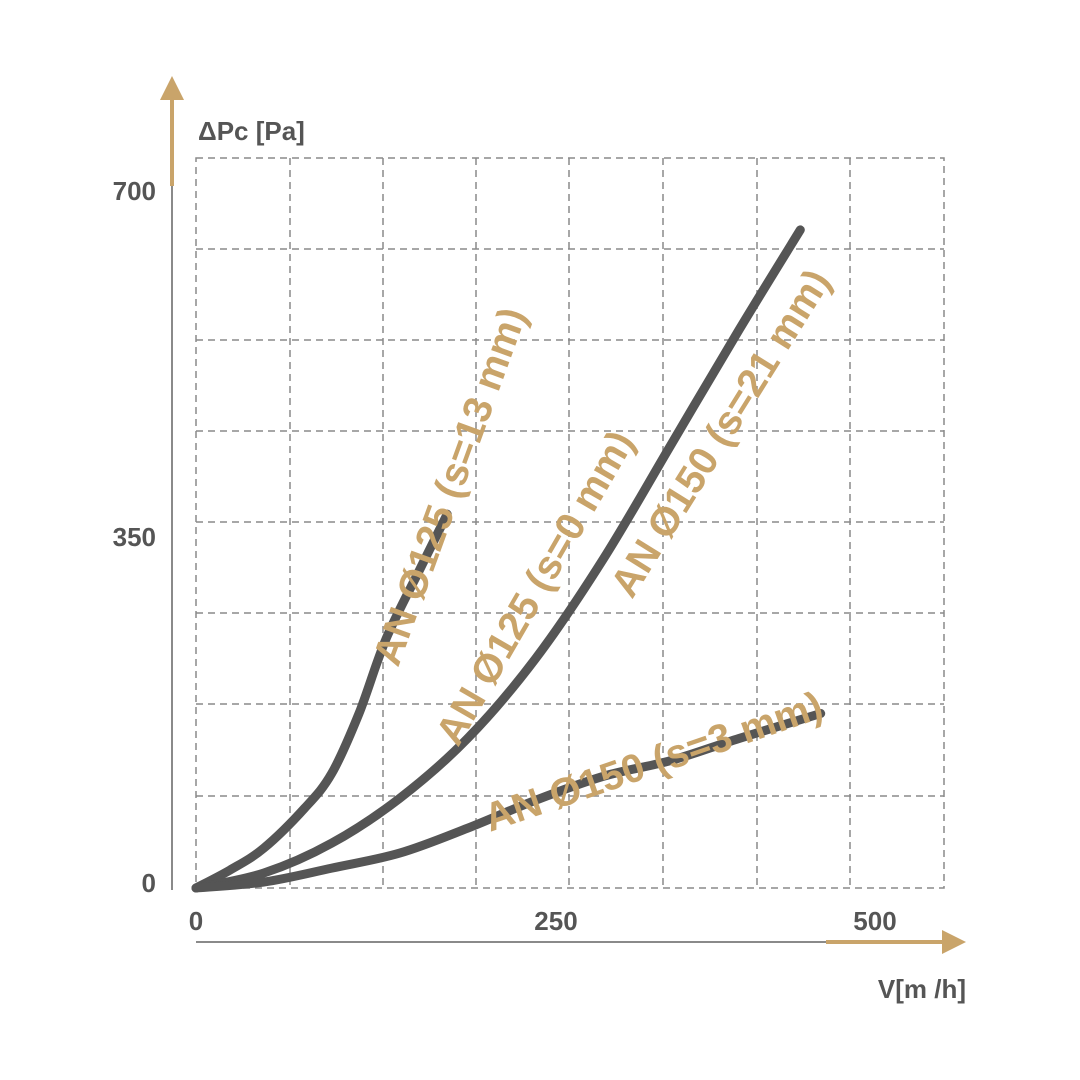  I want to click on x-axis-title: V[m /h], so click(922, 989).